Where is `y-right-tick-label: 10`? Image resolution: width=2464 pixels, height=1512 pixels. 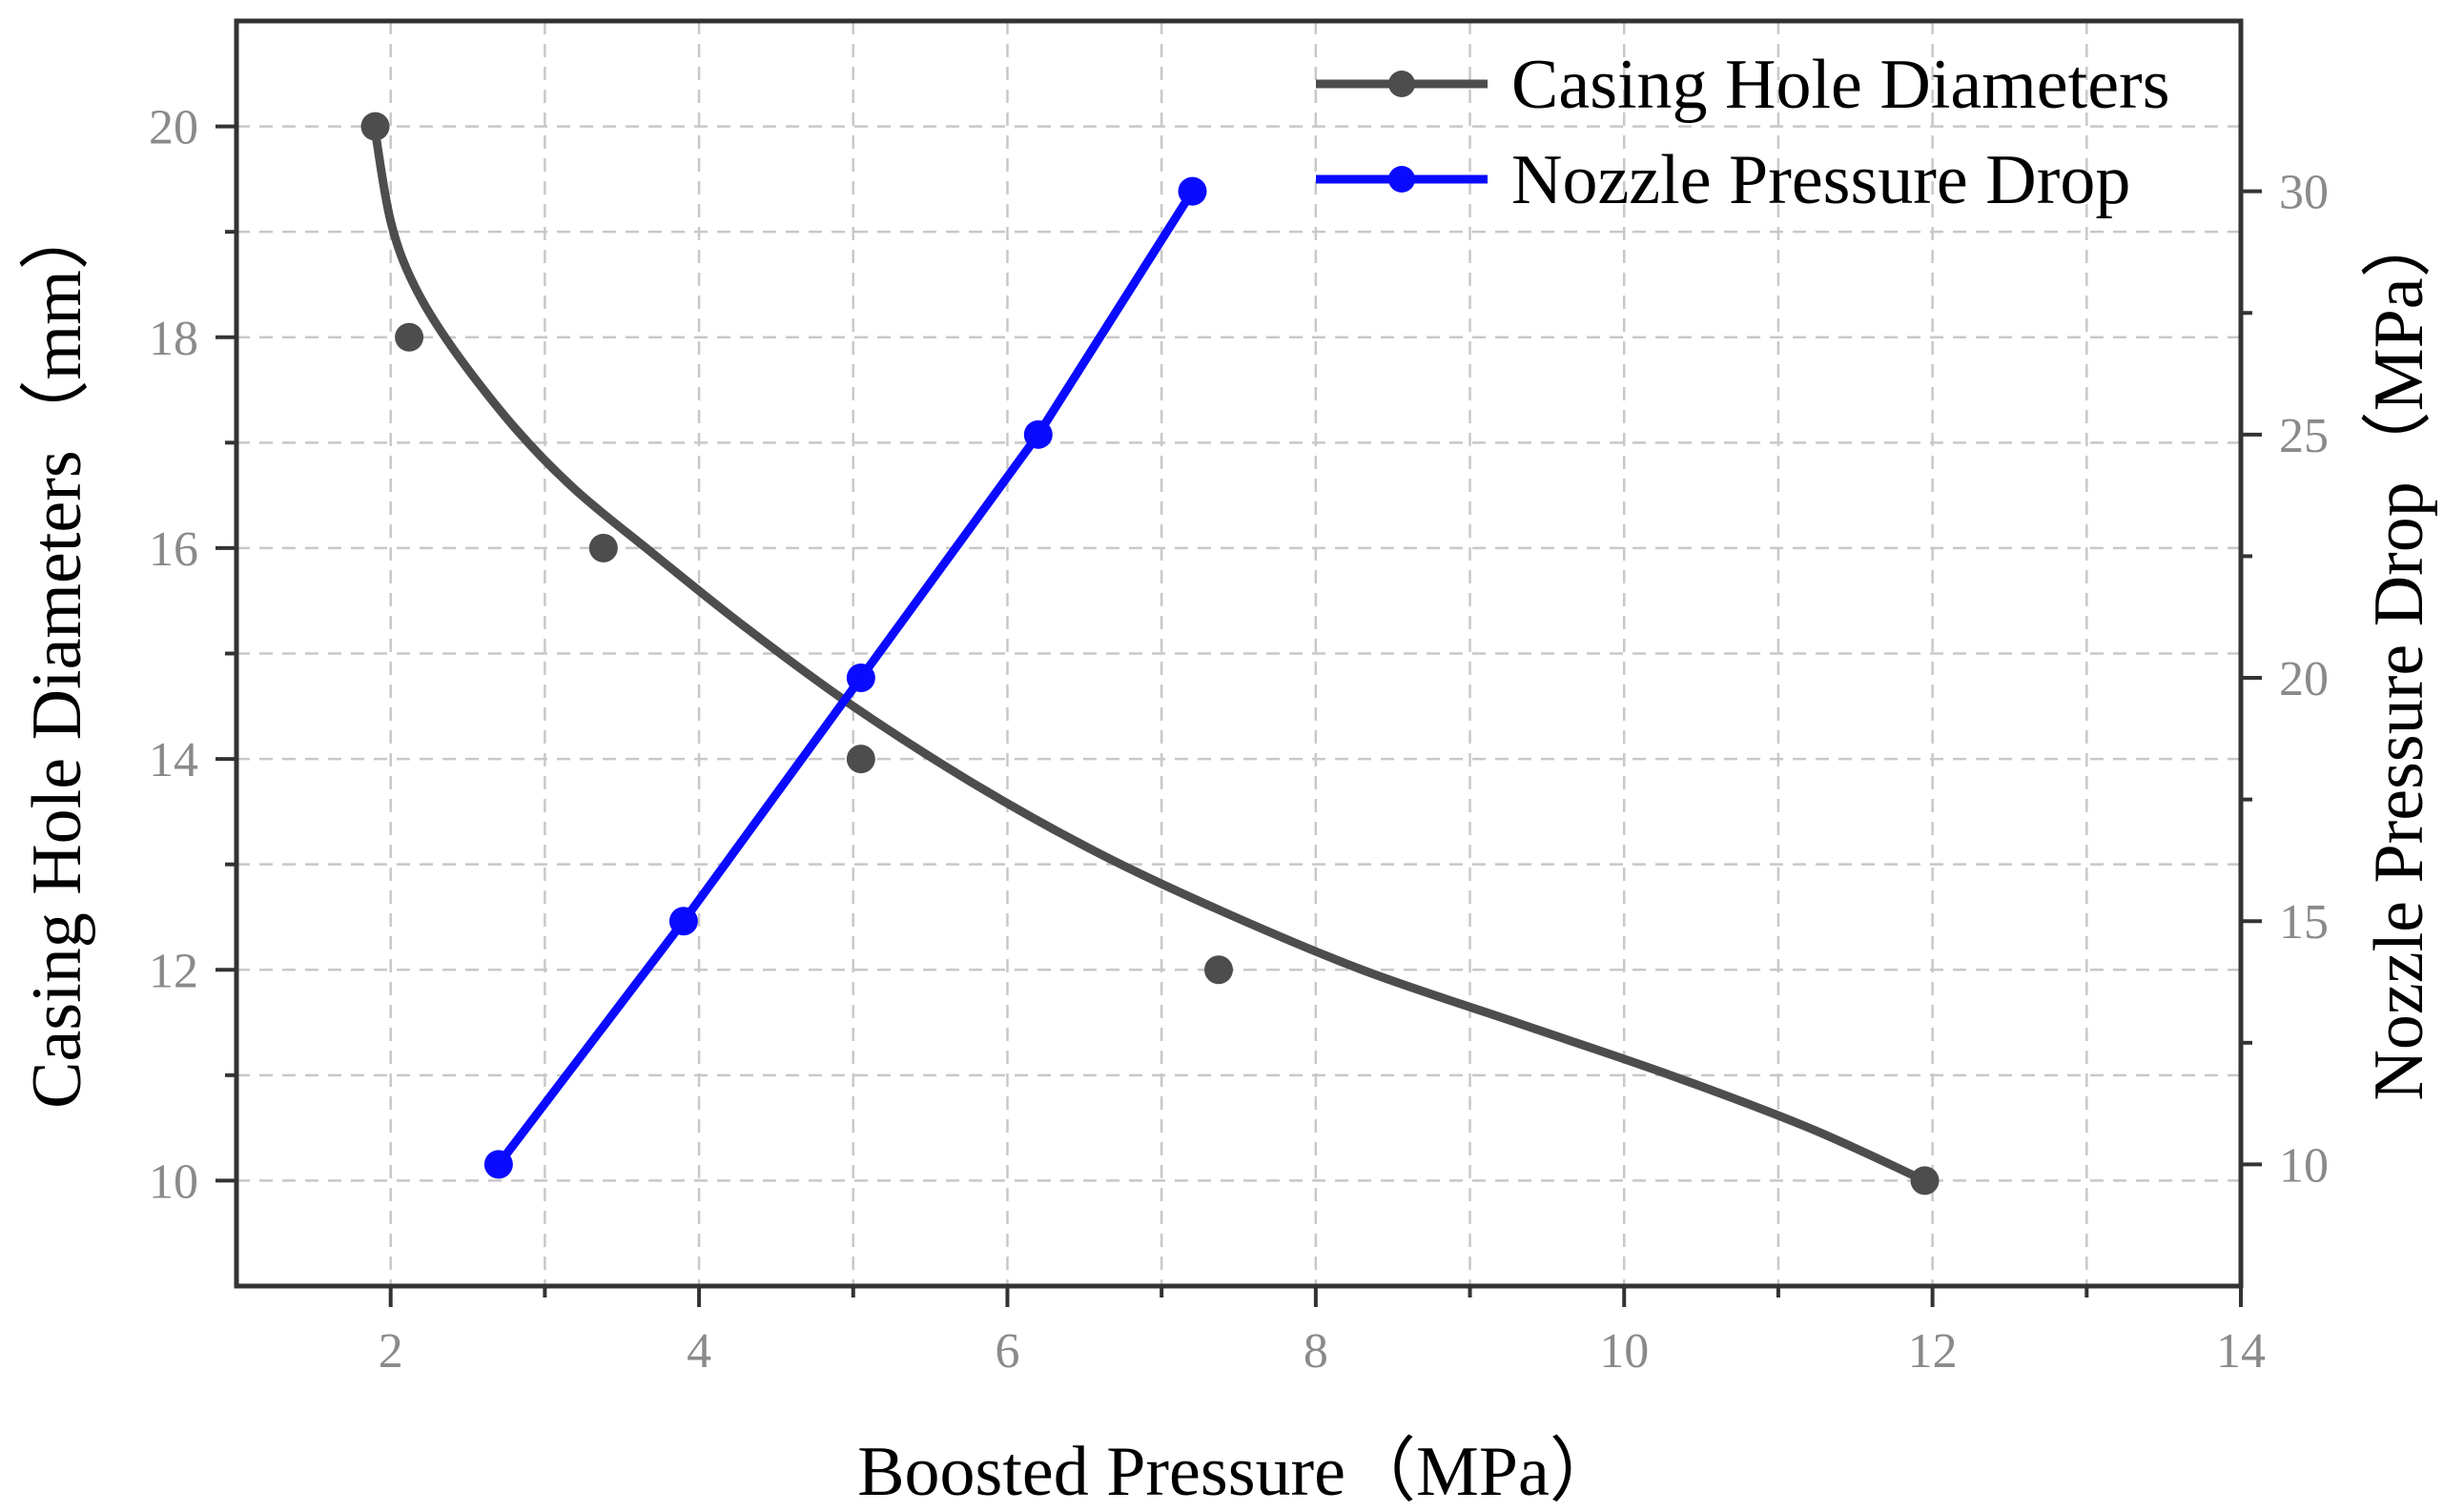 y-right-tick-label: 10 is located at coordinates (2304, 1165).